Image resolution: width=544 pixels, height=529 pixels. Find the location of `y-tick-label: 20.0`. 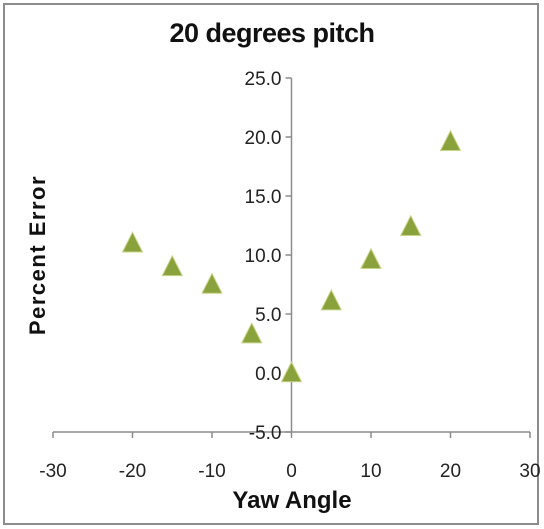

y-tick-label: 20.0 is located at coordinates (263, 138).